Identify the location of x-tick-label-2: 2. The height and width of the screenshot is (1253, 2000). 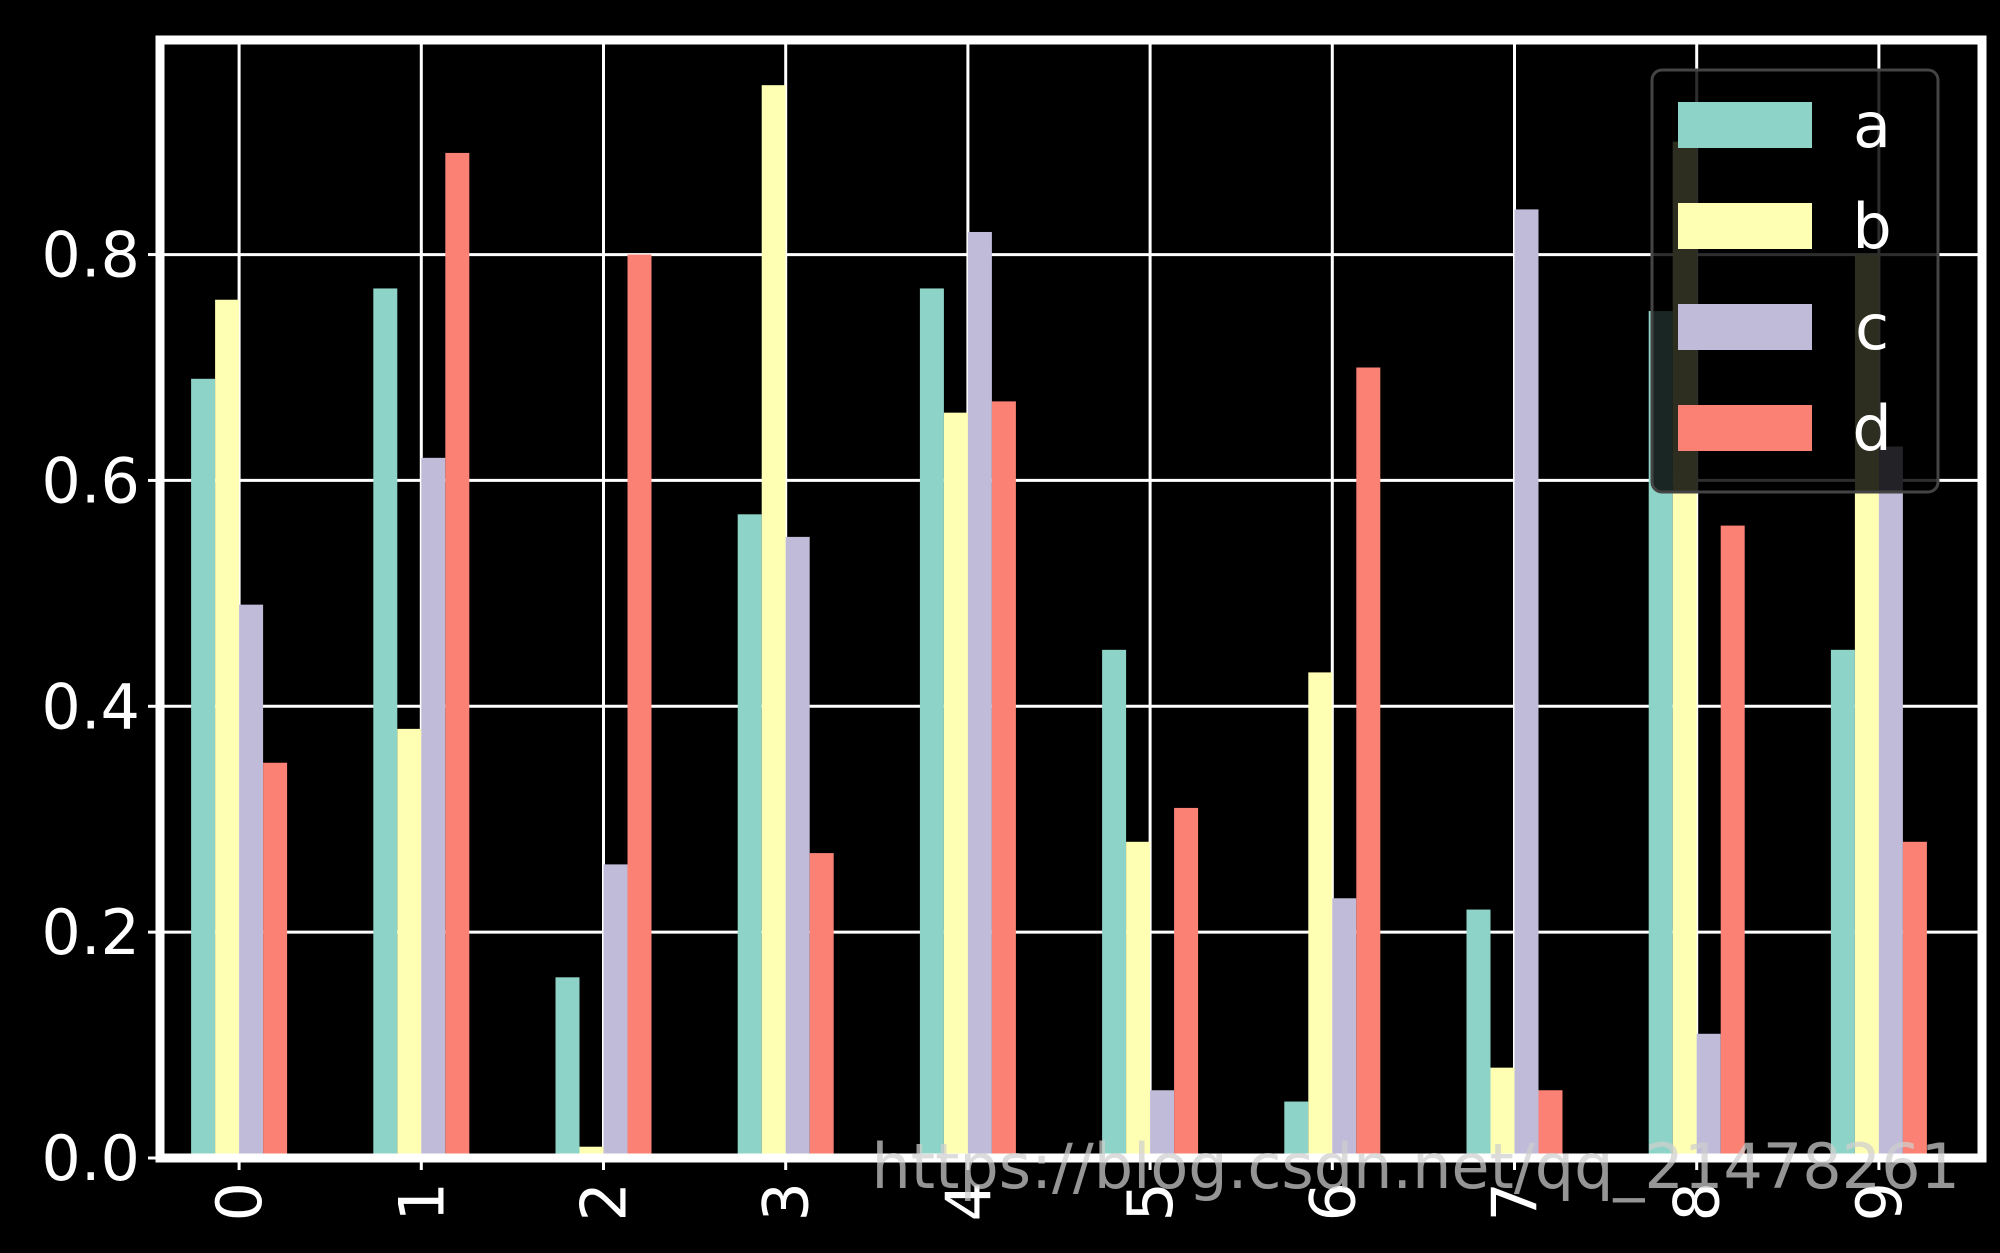
(604, 1201).